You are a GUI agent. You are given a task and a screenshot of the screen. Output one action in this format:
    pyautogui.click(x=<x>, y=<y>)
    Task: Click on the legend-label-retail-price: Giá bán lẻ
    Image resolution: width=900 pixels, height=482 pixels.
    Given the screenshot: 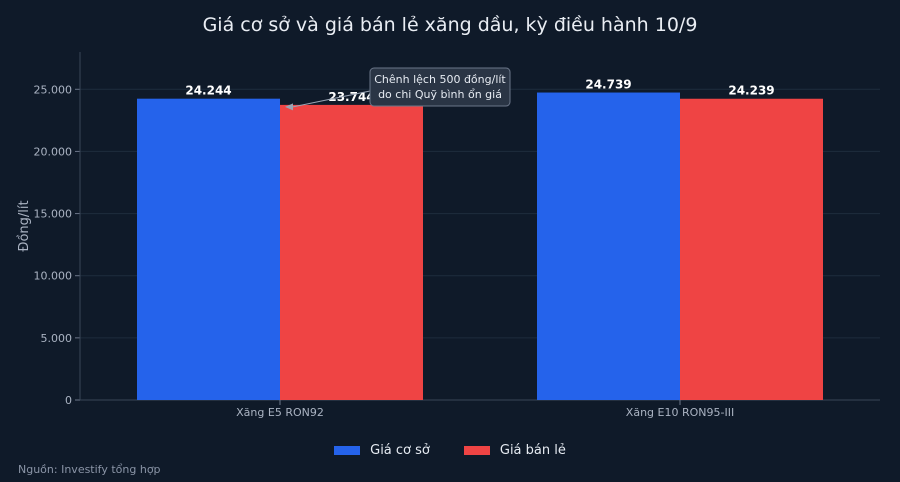 What is the action you would take?
    pyautogui.click(x=532, y=450)
    